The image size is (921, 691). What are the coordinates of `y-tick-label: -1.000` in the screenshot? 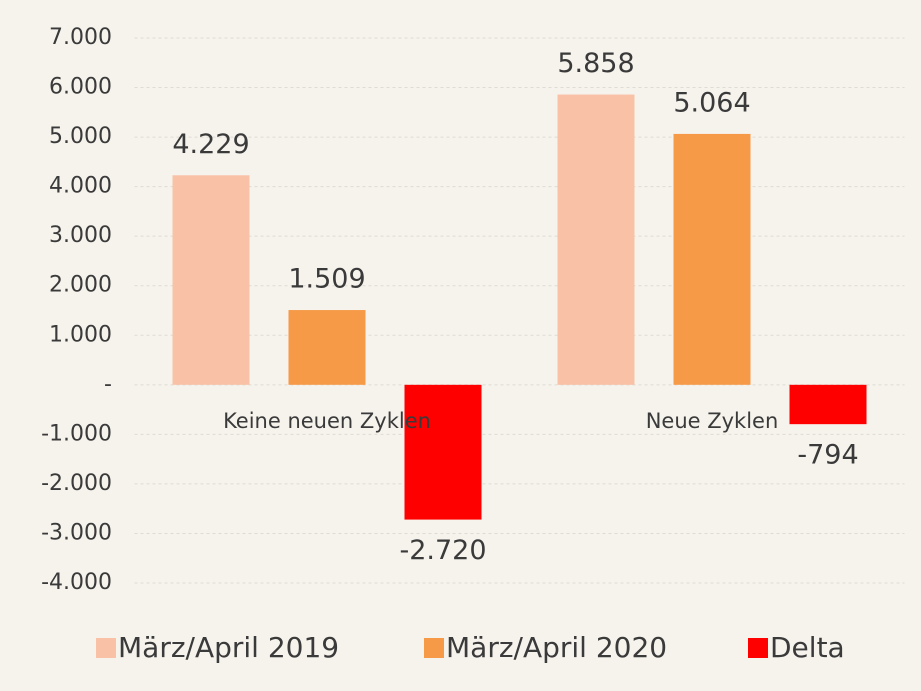 It's located at (76, 433).